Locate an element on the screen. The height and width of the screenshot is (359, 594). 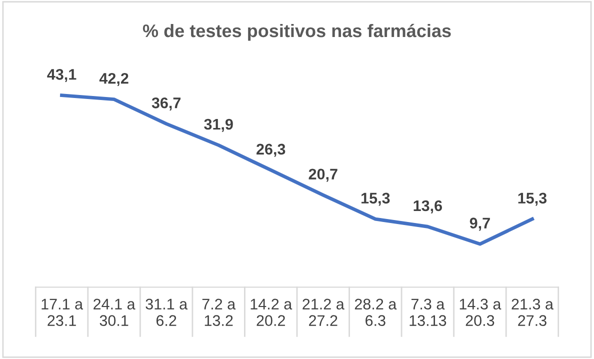
x-tick-label: 28.2 a 6.3 is located at coordinates (375, 312).